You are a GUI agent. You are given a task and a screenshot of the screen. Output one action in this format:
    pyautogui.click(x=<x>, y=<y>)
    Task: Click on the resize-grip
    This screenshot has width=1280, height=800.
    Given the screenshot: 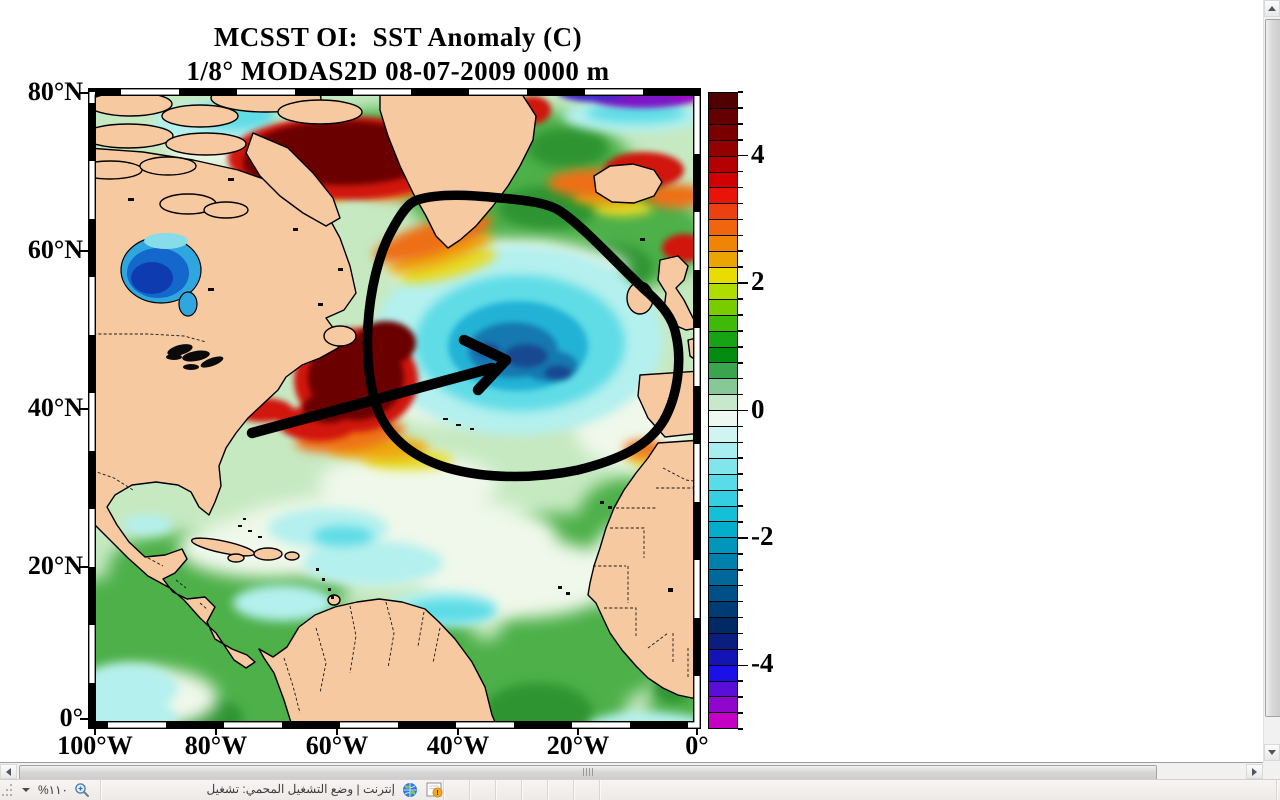 What is the action you would take?
    pyautogui.click(x=8, y=791)
    